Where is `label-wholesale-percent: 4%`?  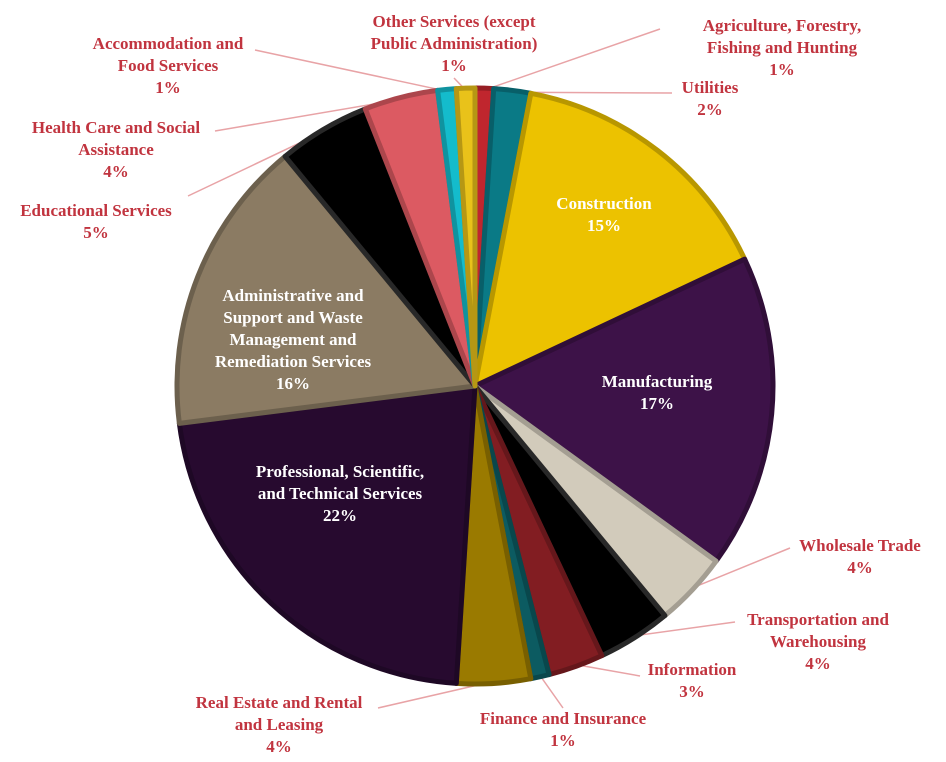
label-wholesale-percent: 4% is located at coordinates (860, 567).